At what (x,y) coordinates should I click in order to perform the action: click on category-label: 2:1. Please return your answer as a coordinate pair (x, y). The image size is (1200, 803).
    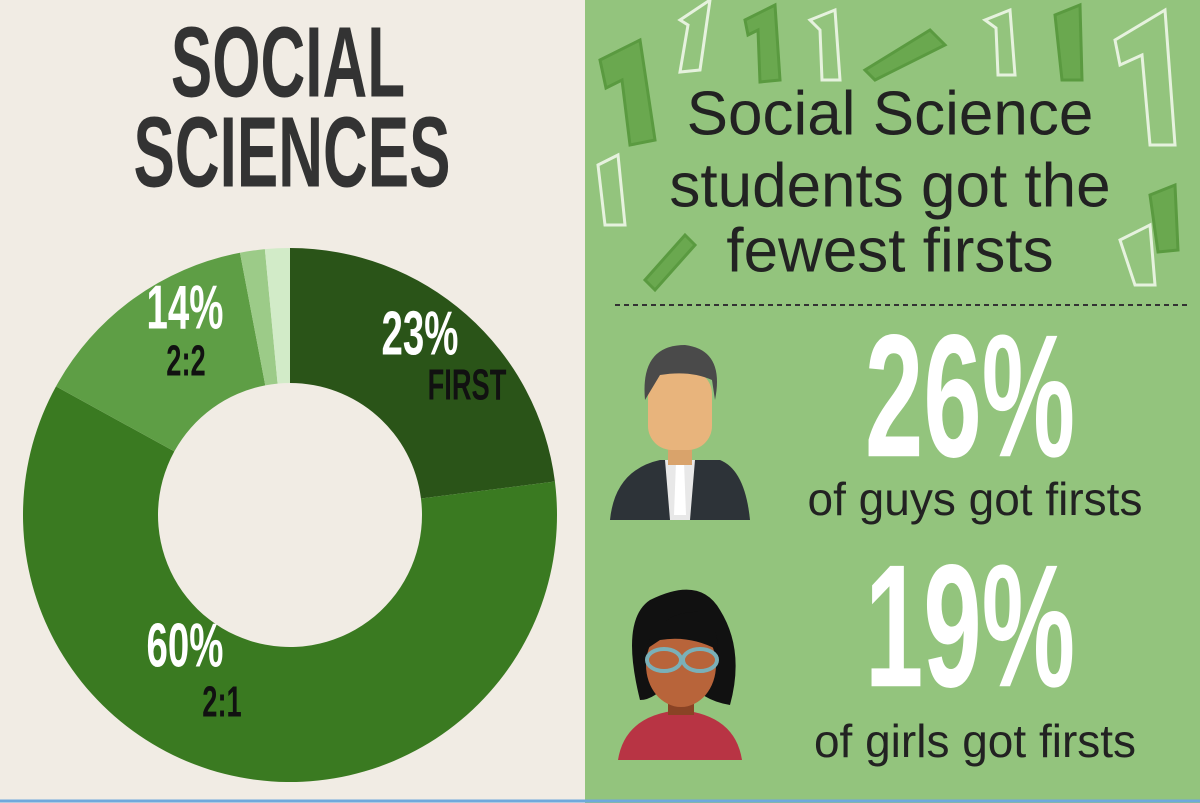
    Looking at the image, I should click on (221, 701).